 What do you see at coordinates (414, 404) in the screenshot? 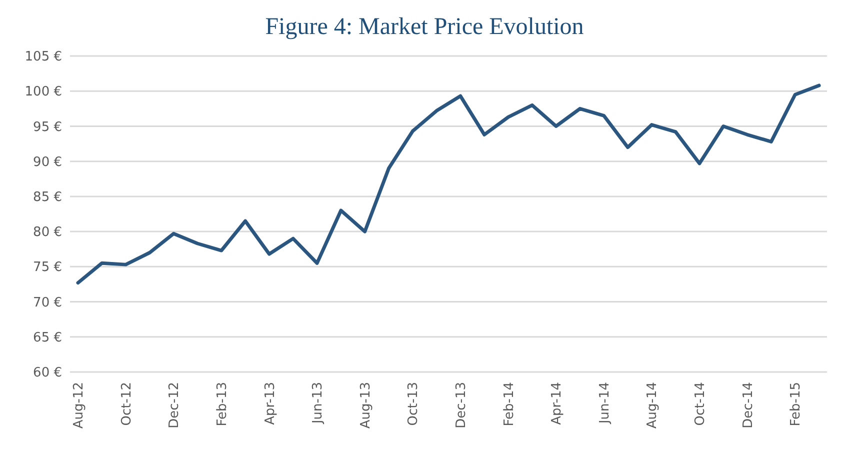
I see `x-tick-label: Oct-13` at bounding box center [414, 404].